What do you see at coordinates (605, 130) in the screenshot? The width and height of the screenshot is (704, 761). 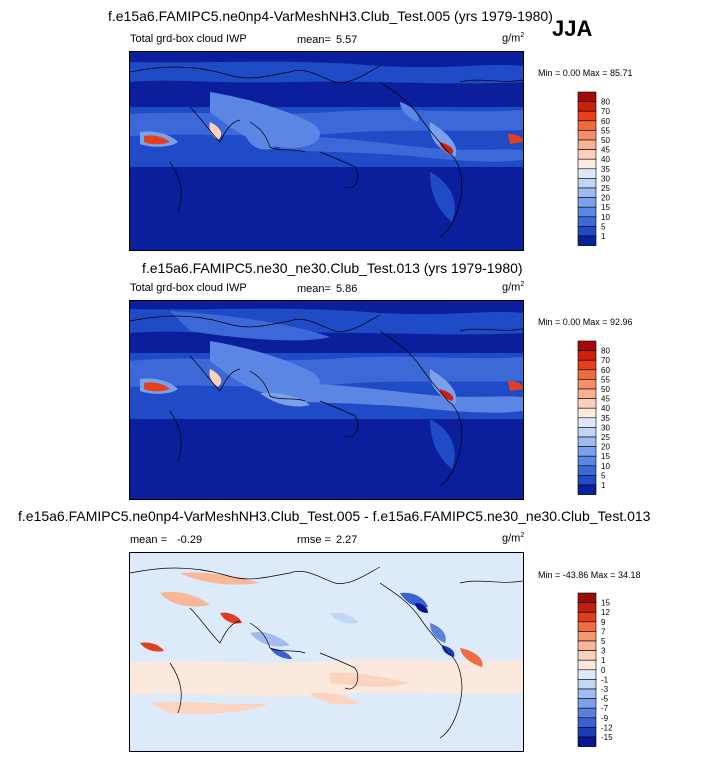 I see `colorbar-1-tick-label: 55` at bounding box center [605, 130].